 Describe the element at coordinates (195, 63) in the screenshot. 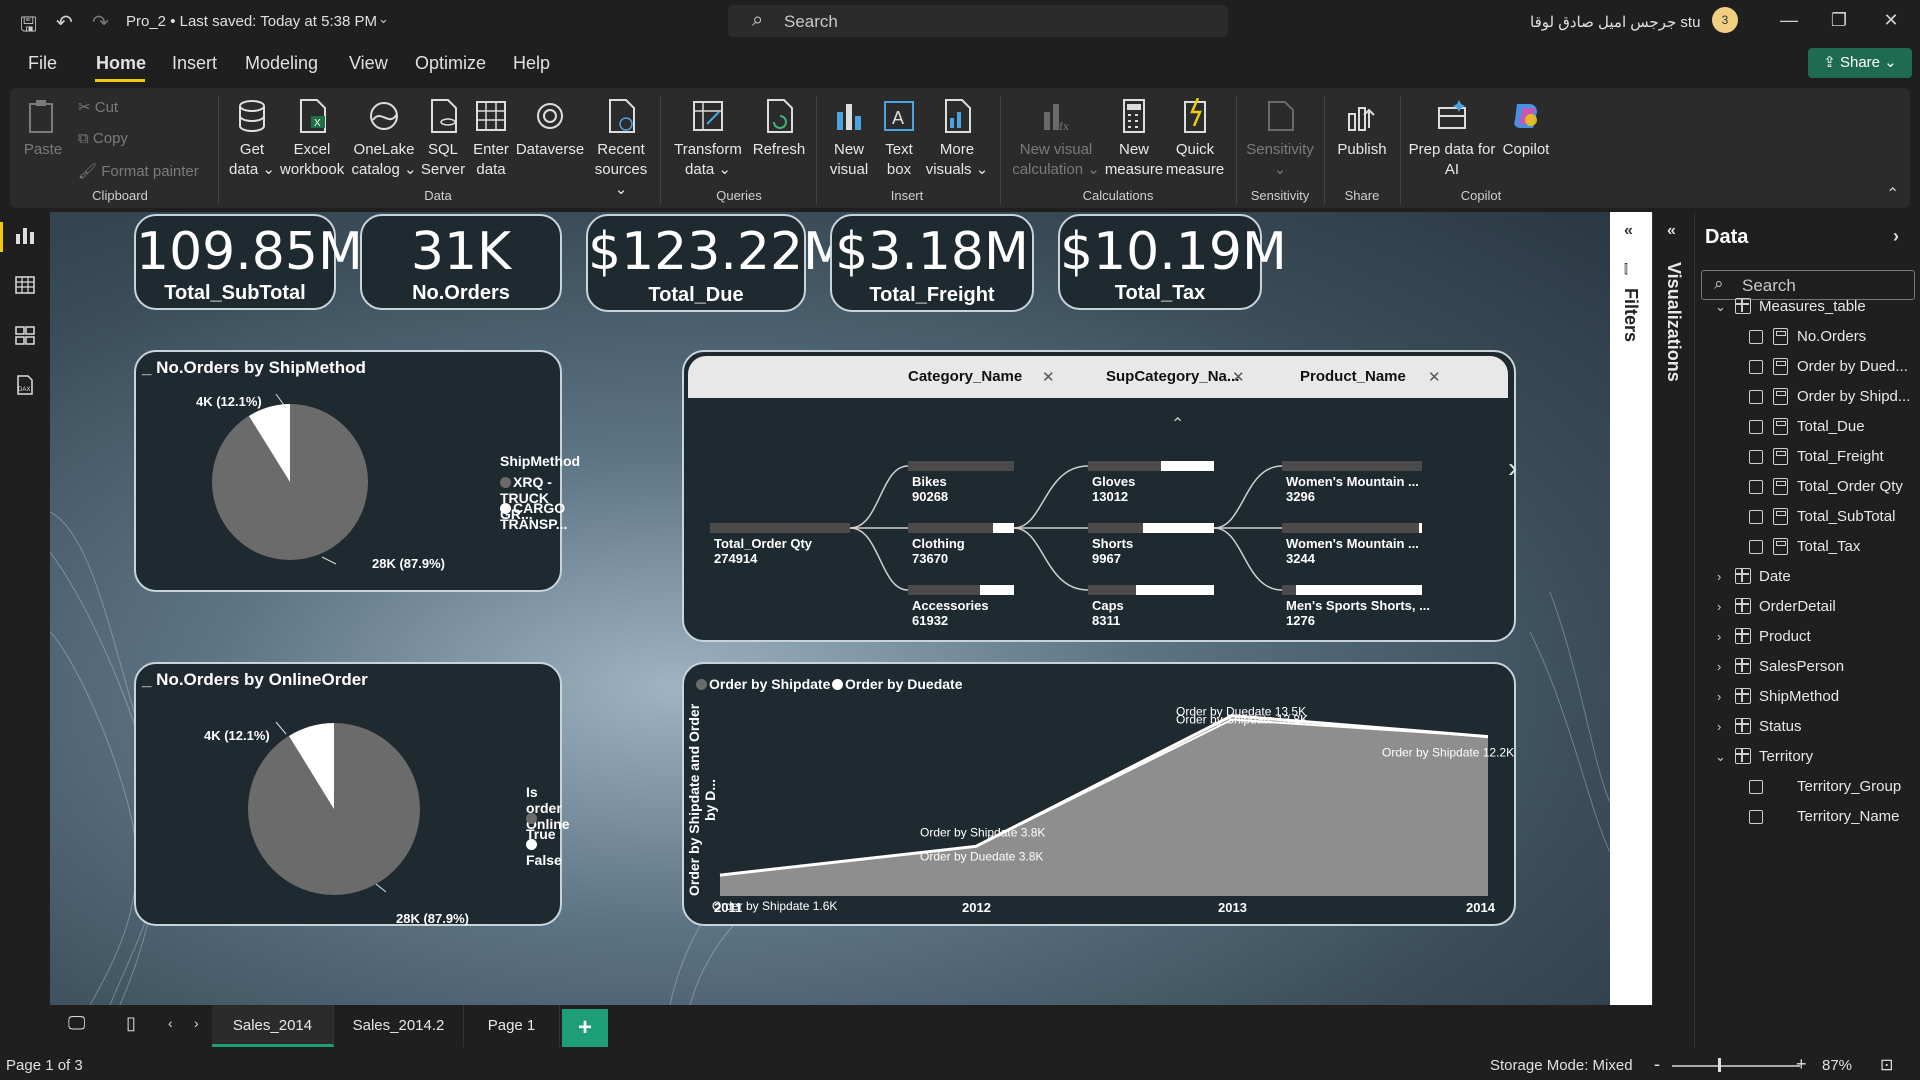

I see `menu-insert: Insert` at that location.